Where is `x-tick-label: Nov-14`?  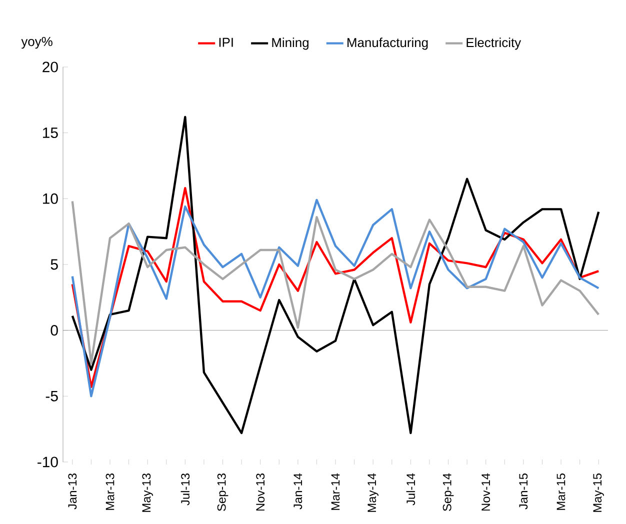 x-tick-label: Nov-14 is located at coordinates (486, 492).